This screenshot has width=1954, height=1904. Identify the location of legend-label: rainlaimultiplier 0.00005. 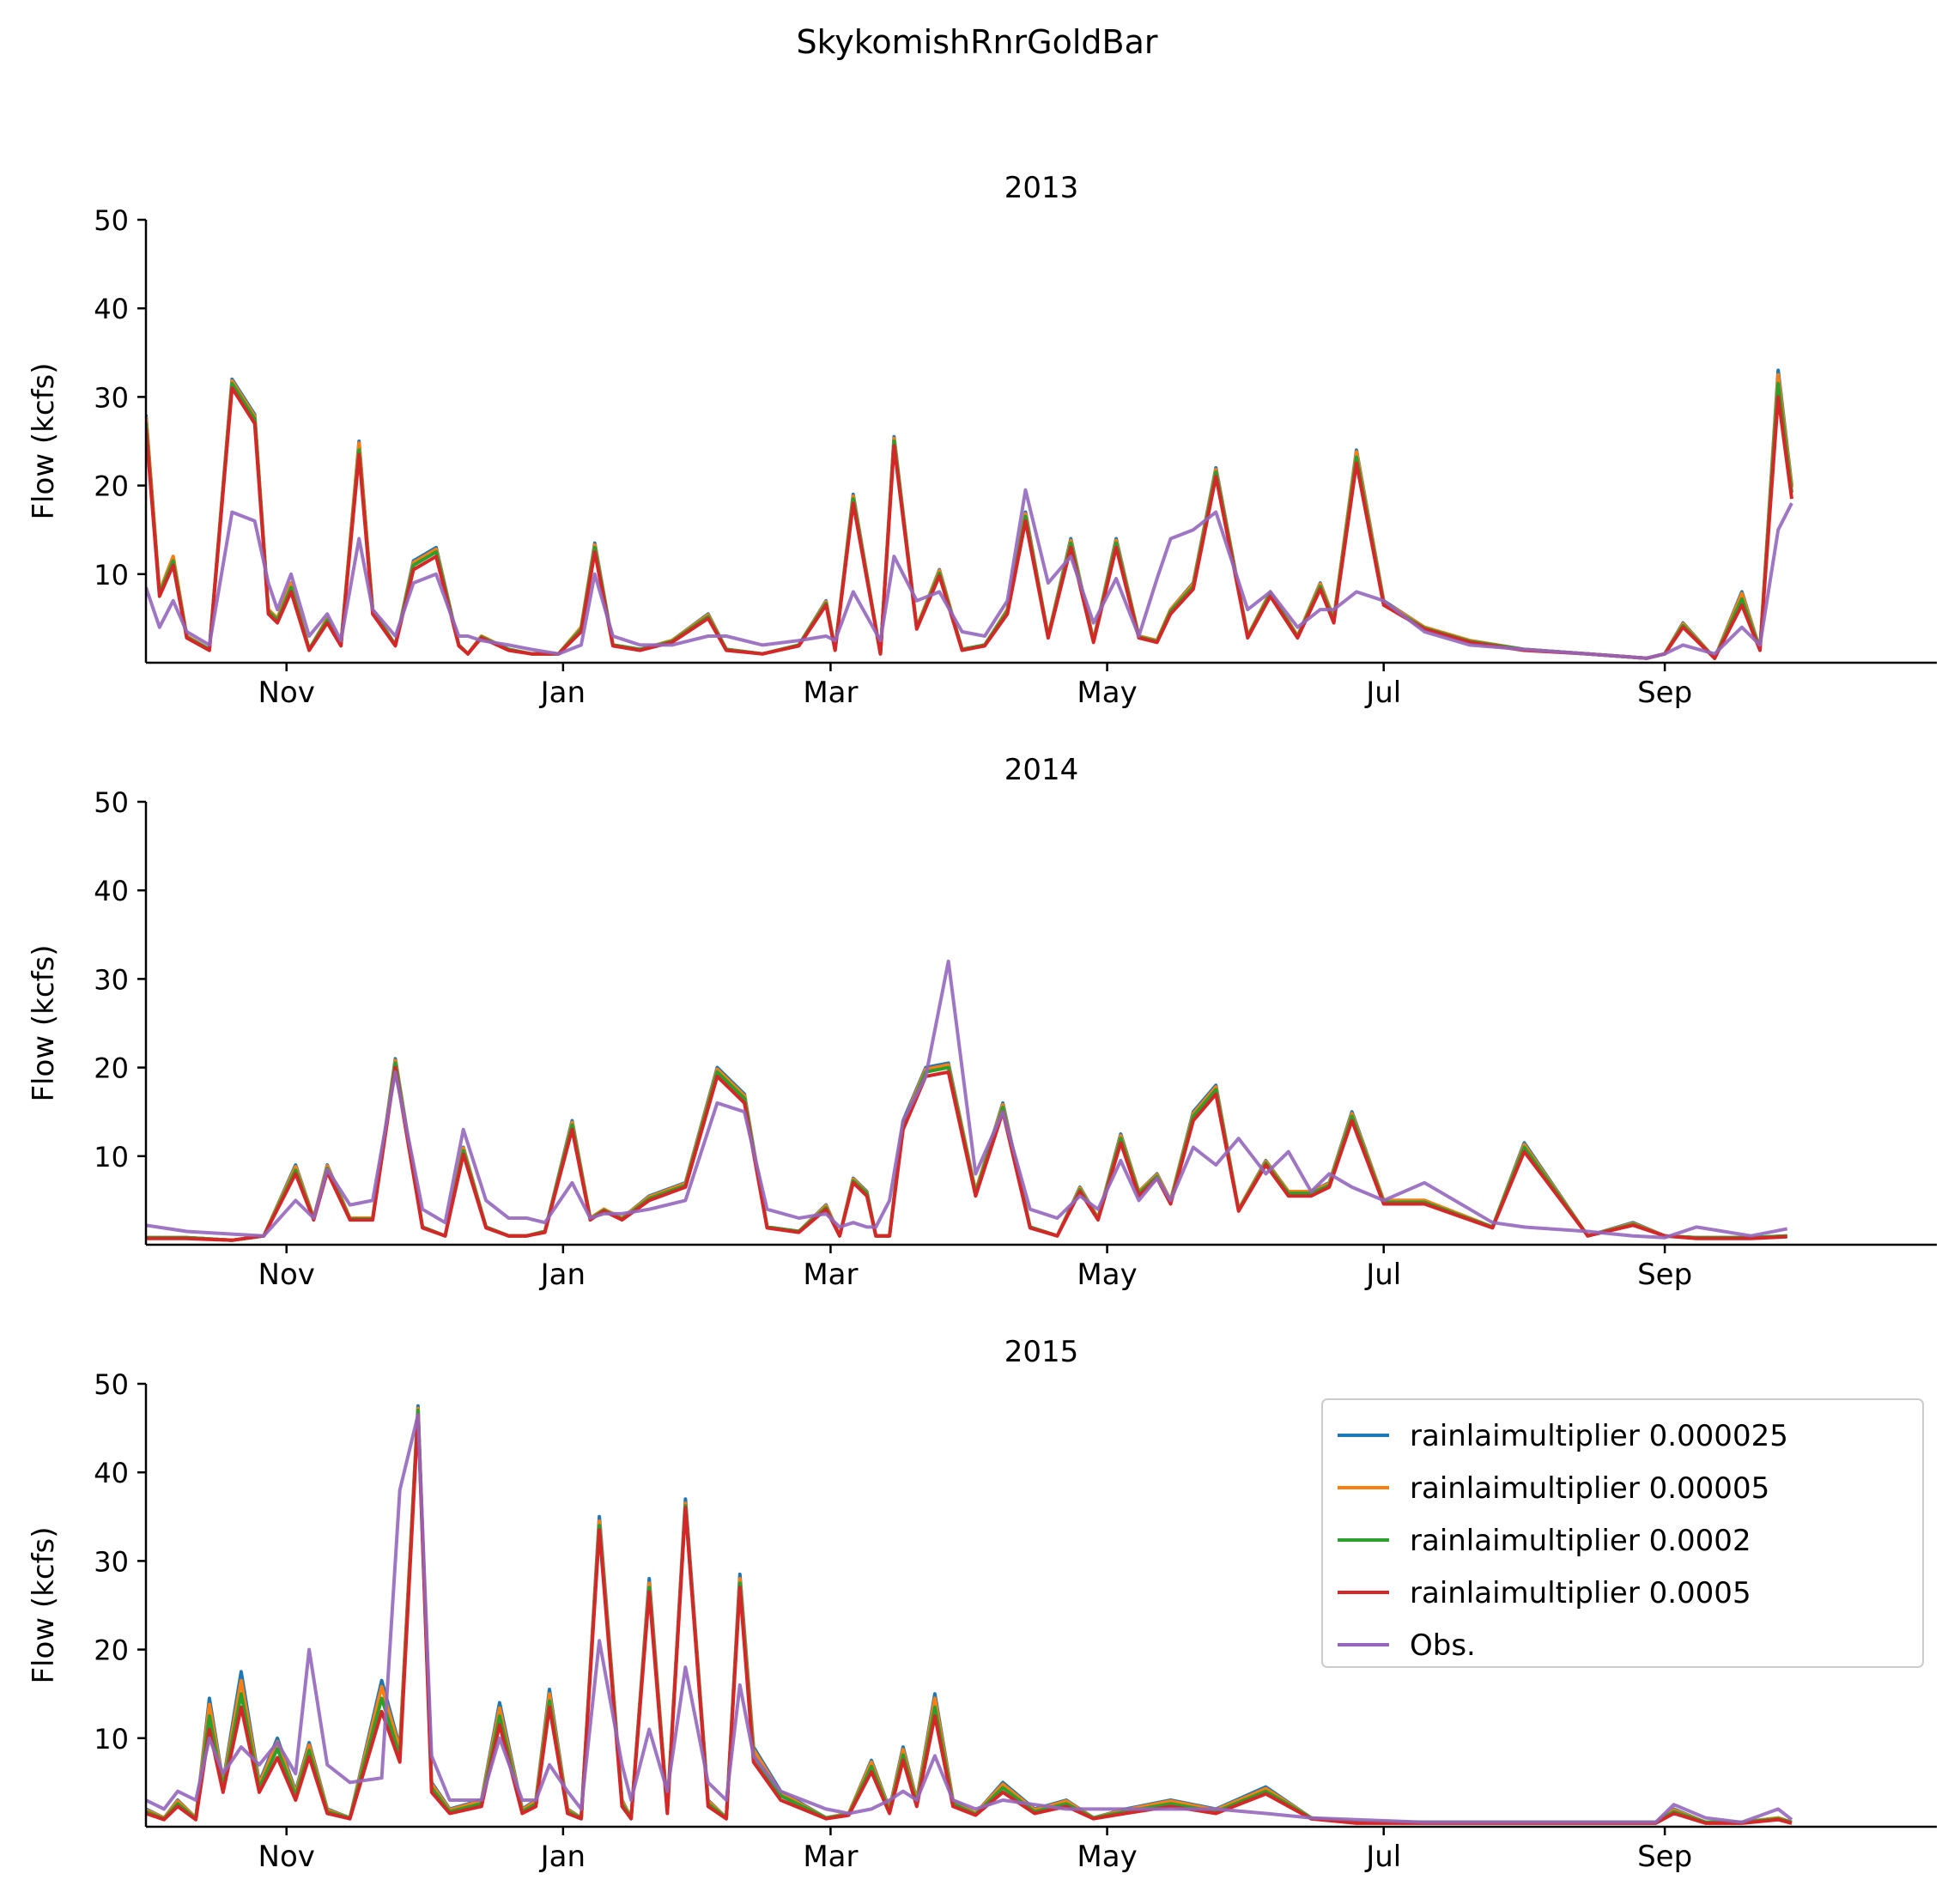
(1589, 1489).